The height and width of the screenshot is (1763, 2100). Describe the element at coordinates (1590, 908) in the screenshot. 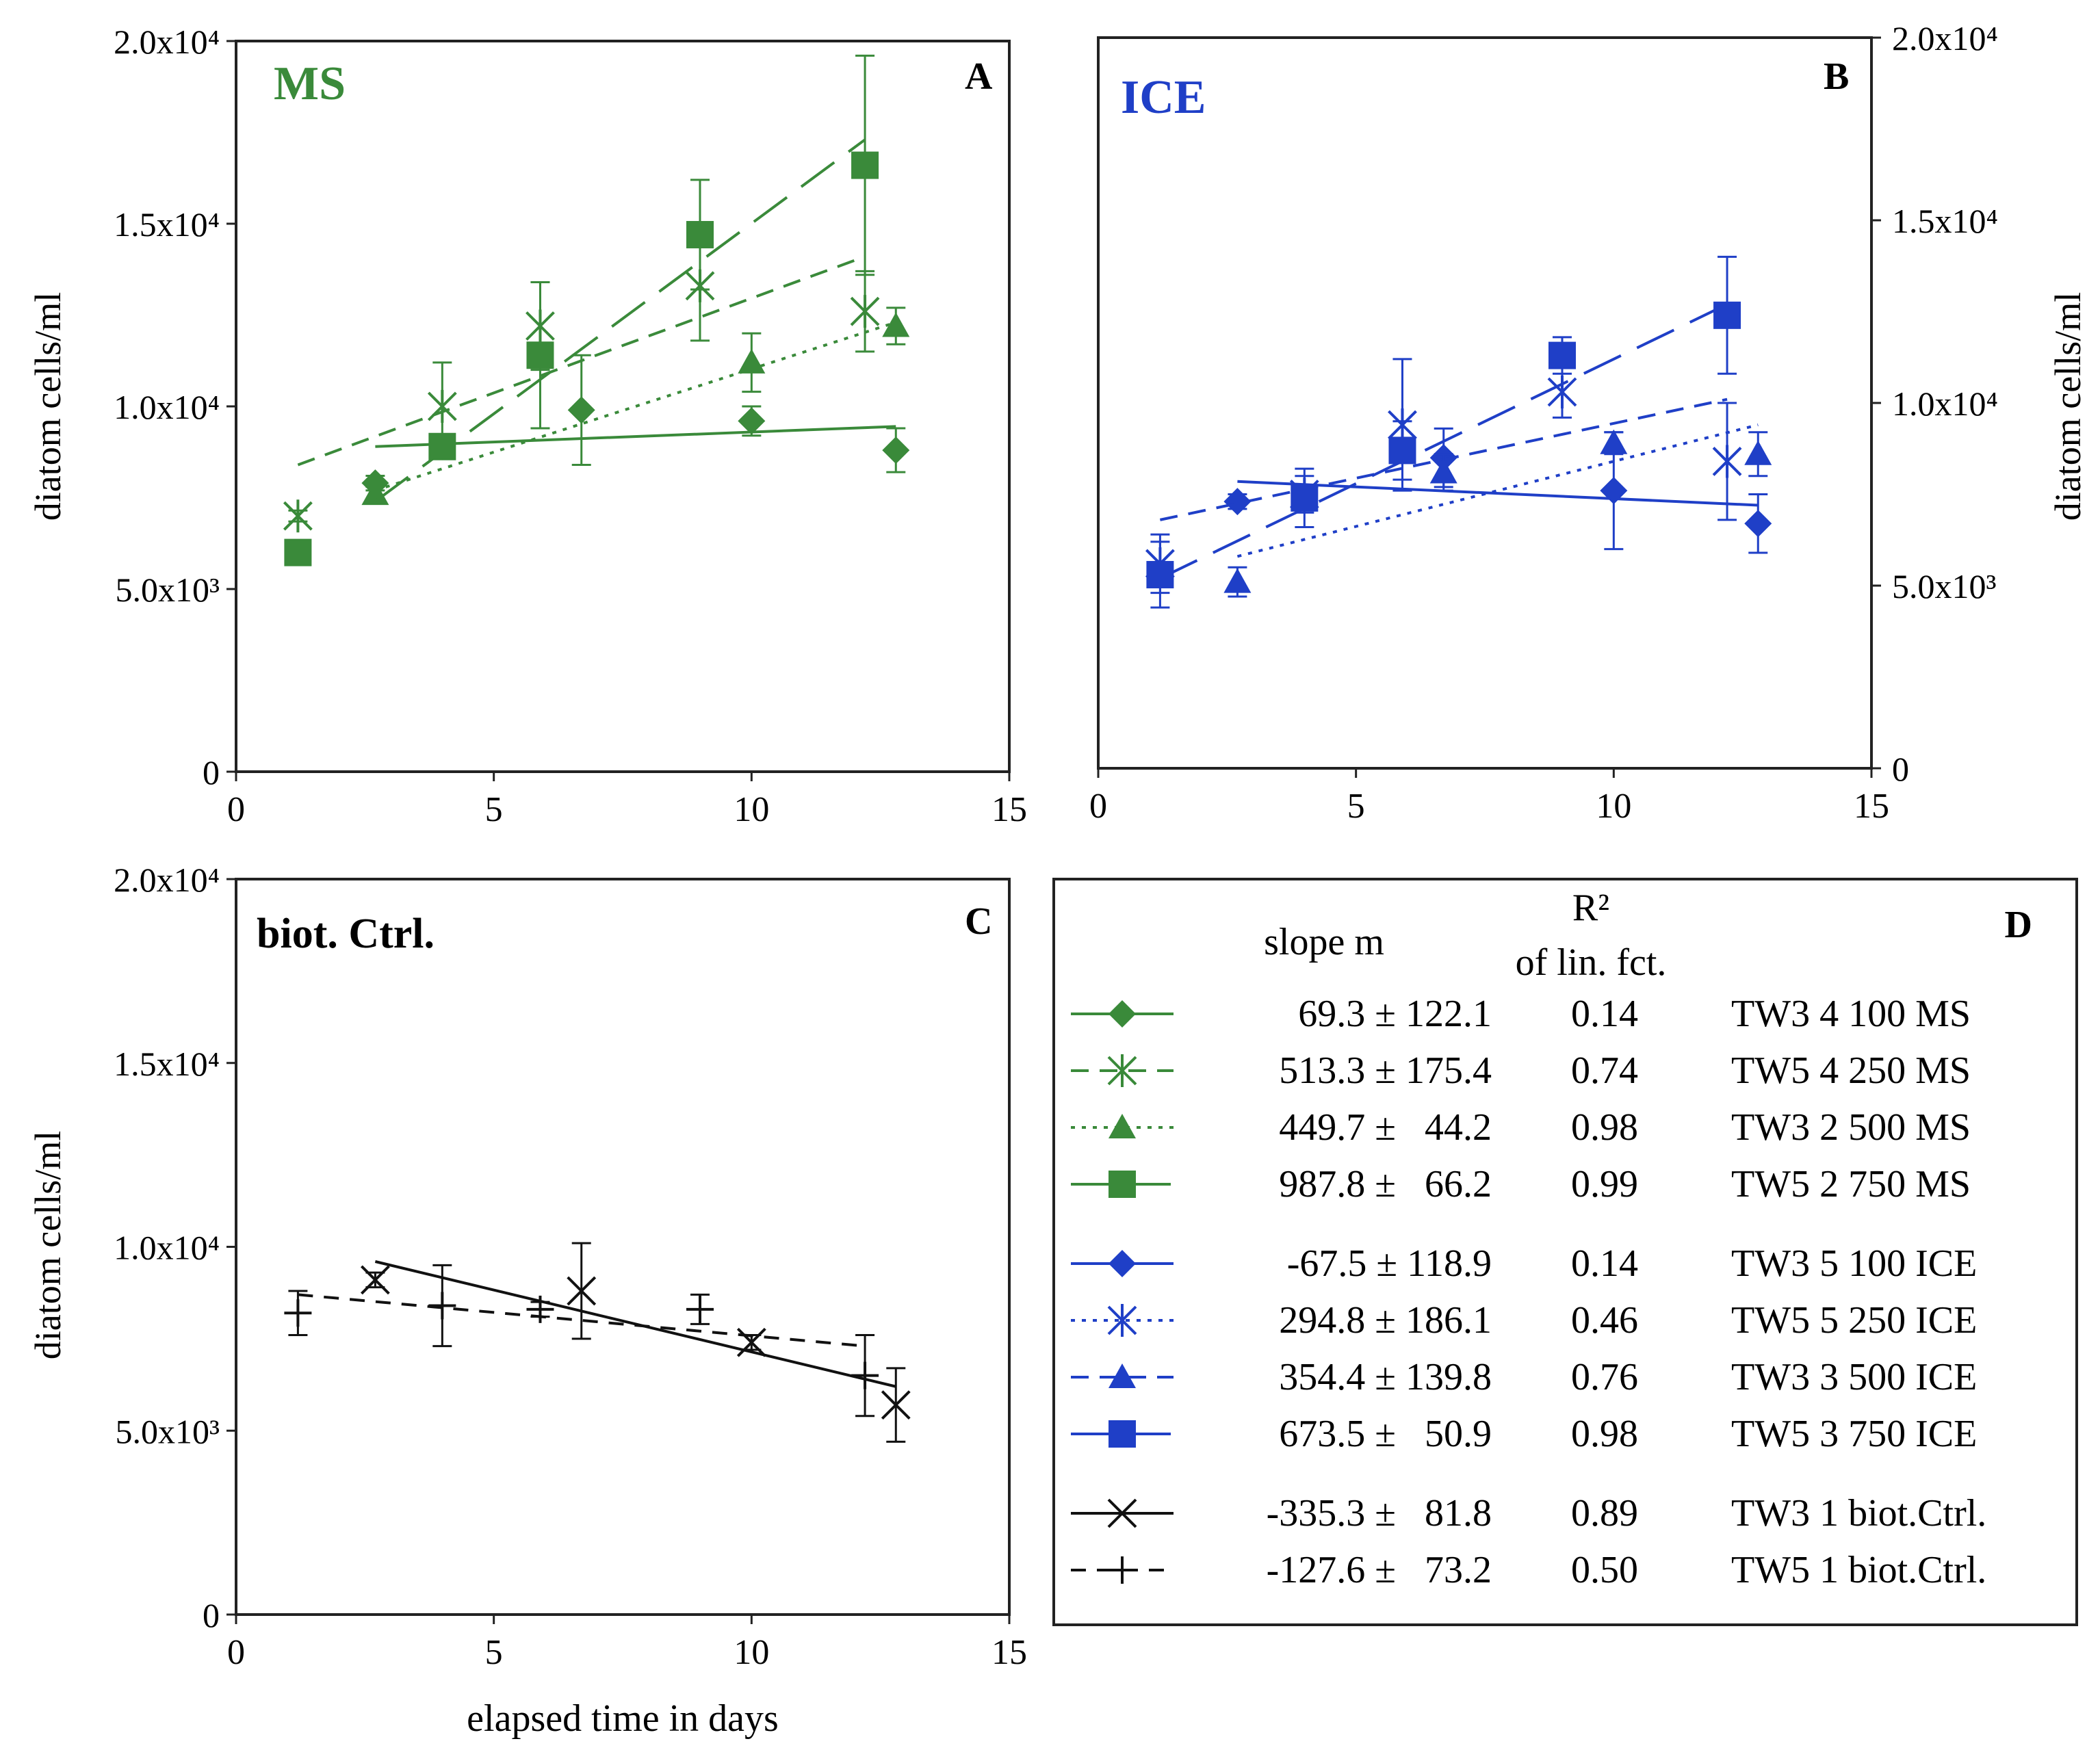

I see `header-r2: R²` at that location.